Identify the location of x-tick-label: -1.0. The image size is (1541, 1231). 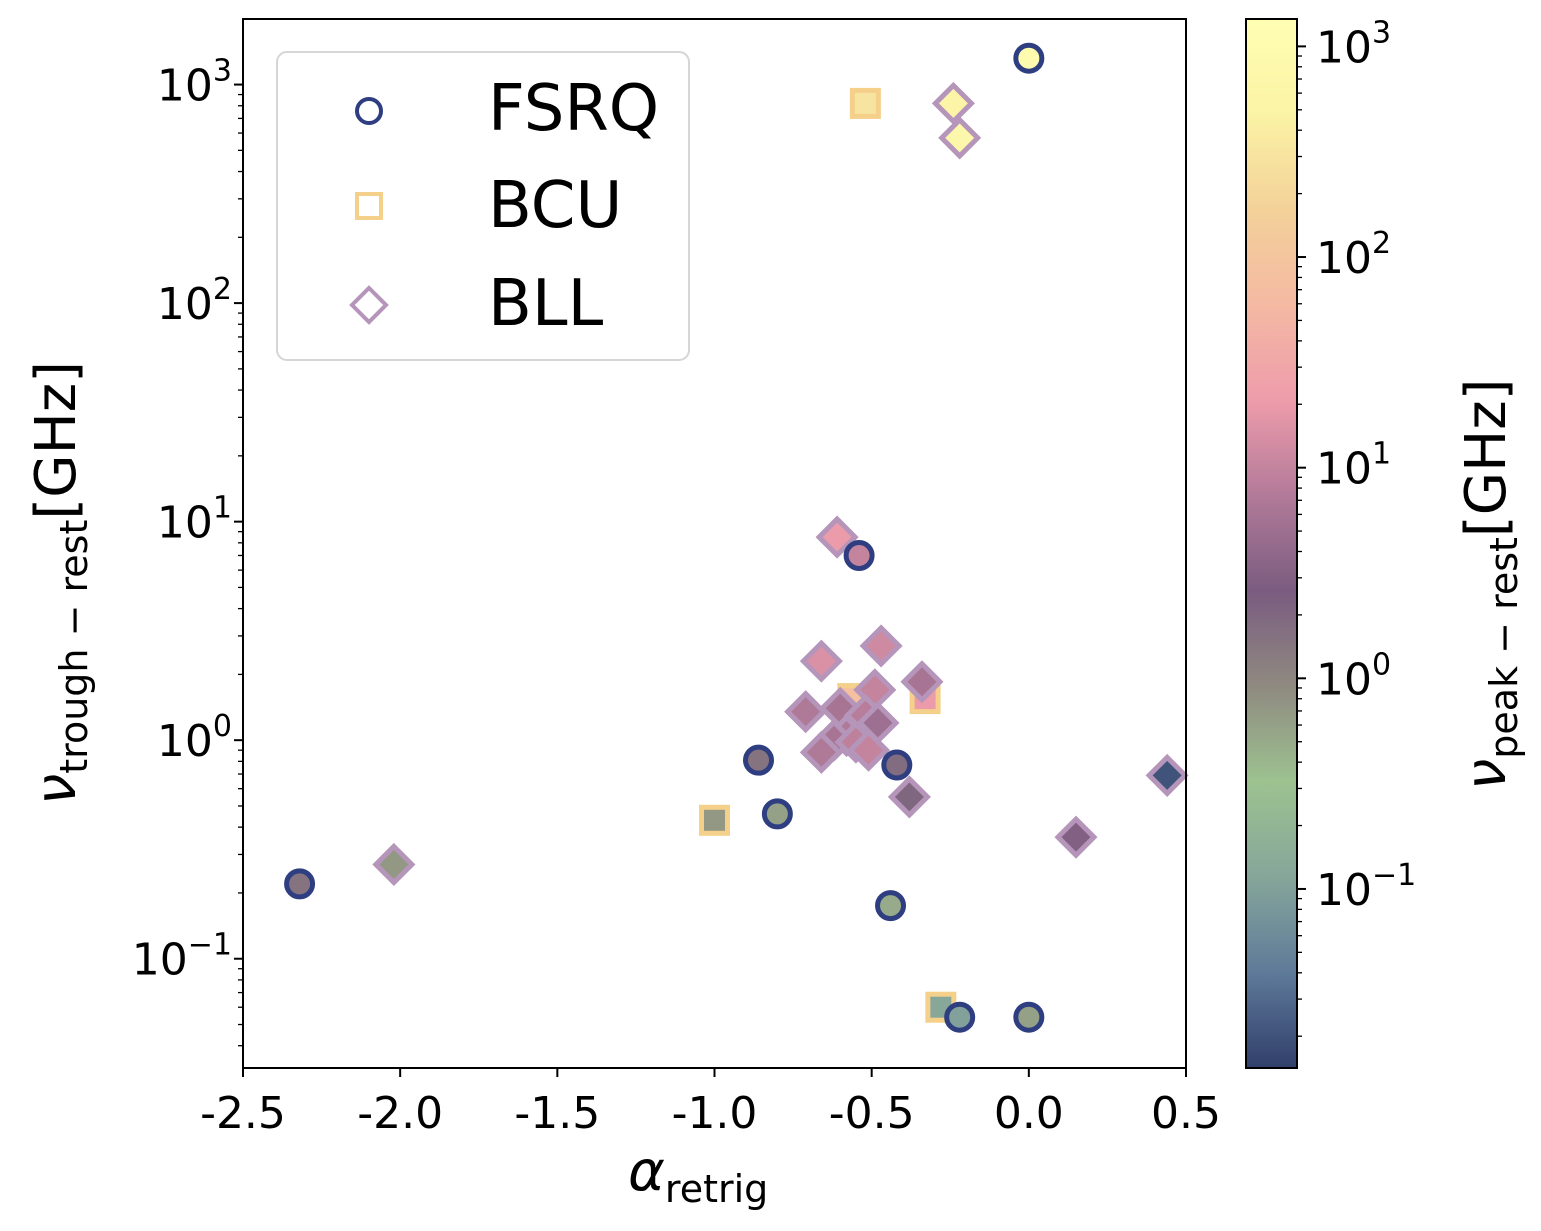
(715, 1113).